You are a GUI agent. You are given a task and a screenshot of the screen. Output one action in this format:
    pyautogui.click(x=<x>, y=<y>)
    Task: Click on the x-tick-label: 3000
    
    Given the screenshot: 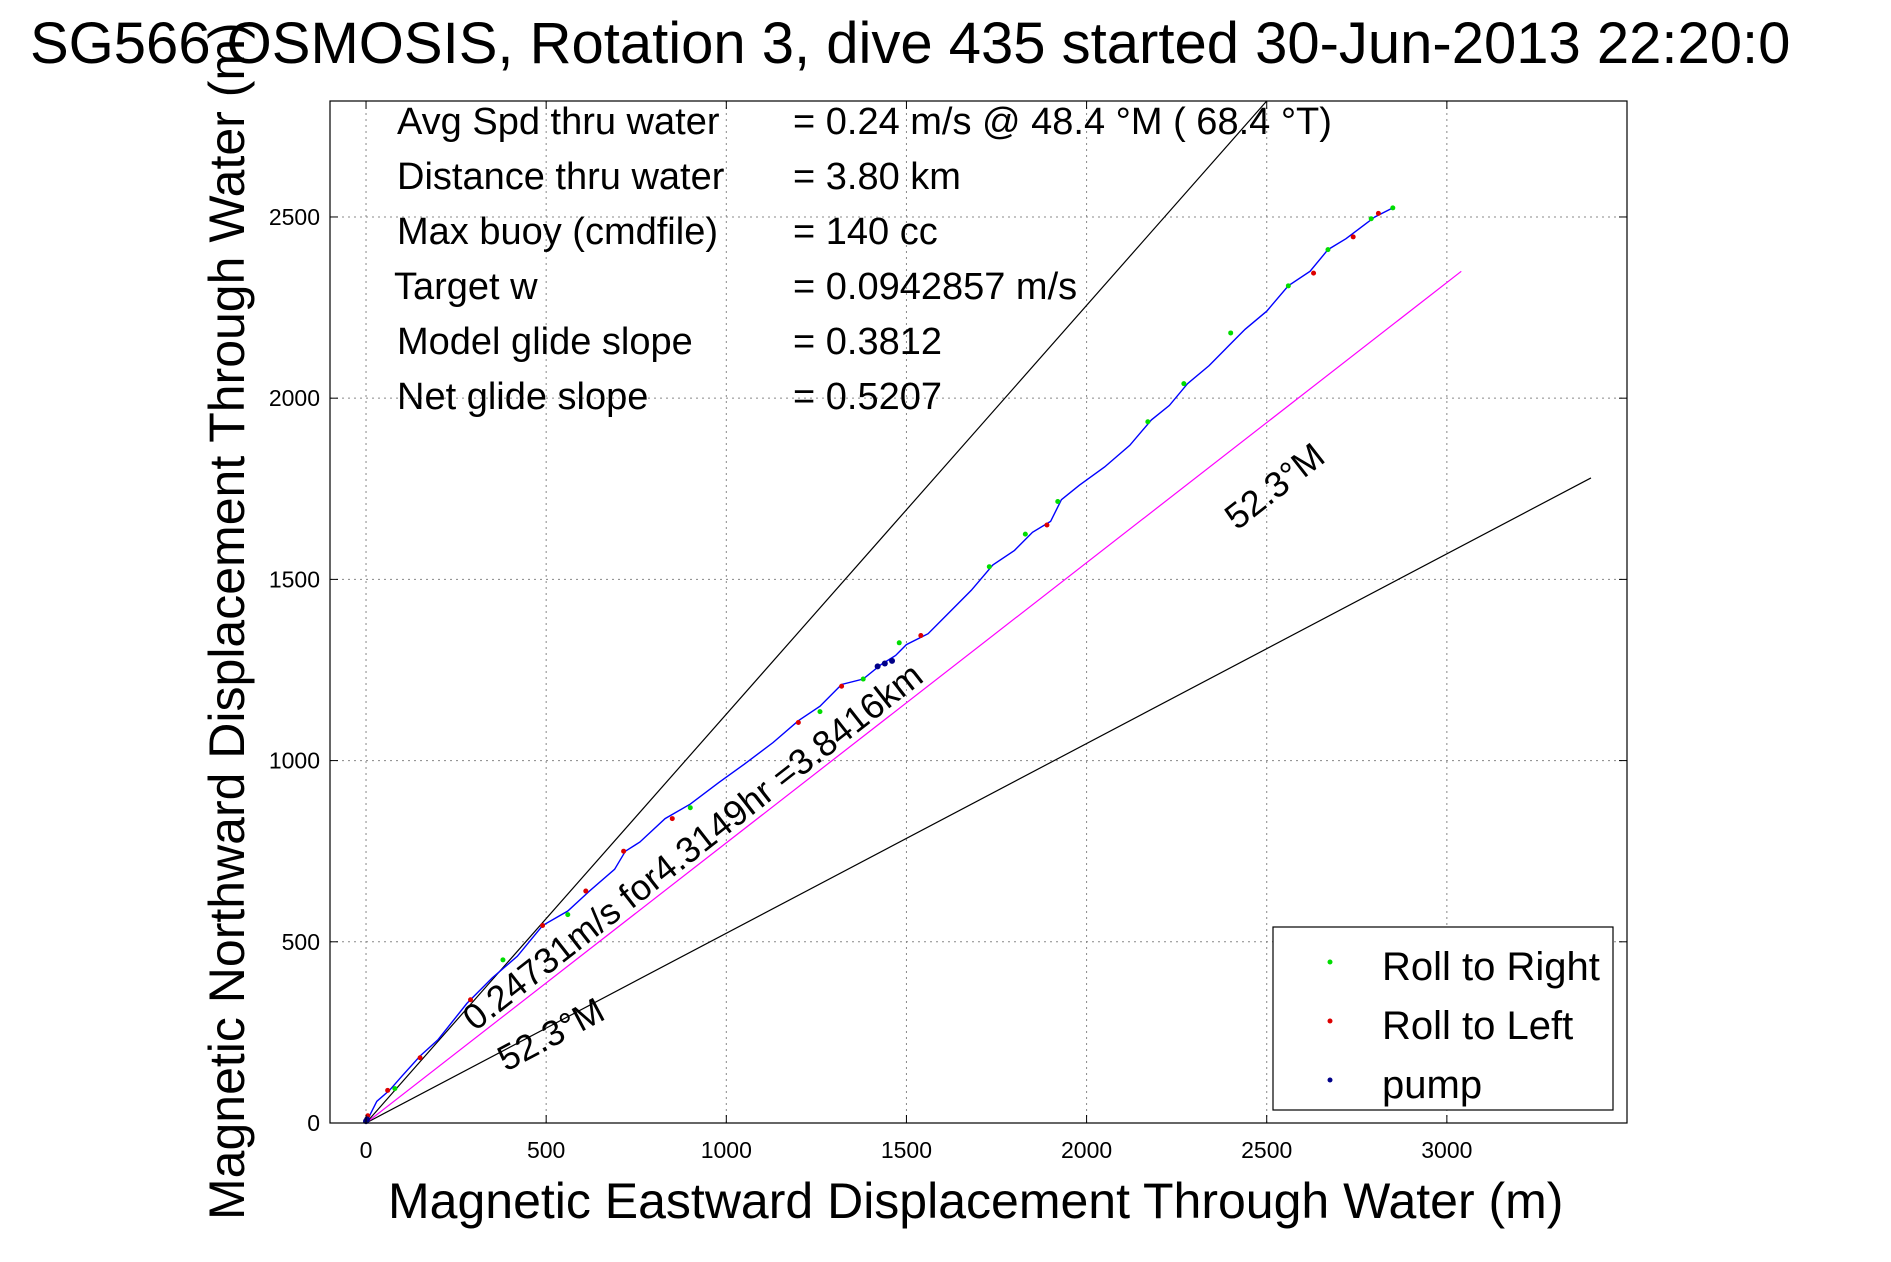 What is the action you would take?
    pyautogui.click(x=1446, y=1150)
    